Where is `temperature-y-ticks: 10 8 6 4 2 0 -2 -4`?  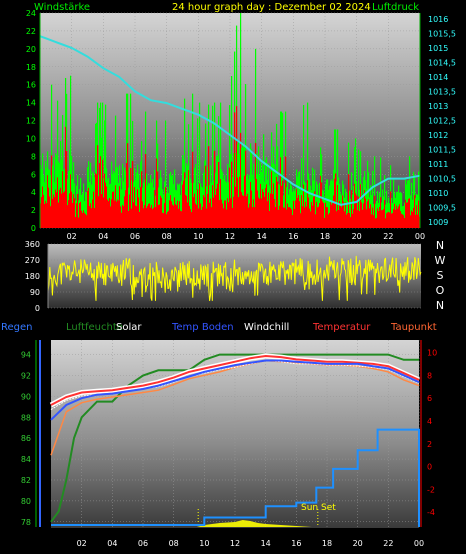
temperature-y-ticks: 10 8 6 4 2 0 -2 -4 is located at coordinates (432, 433).